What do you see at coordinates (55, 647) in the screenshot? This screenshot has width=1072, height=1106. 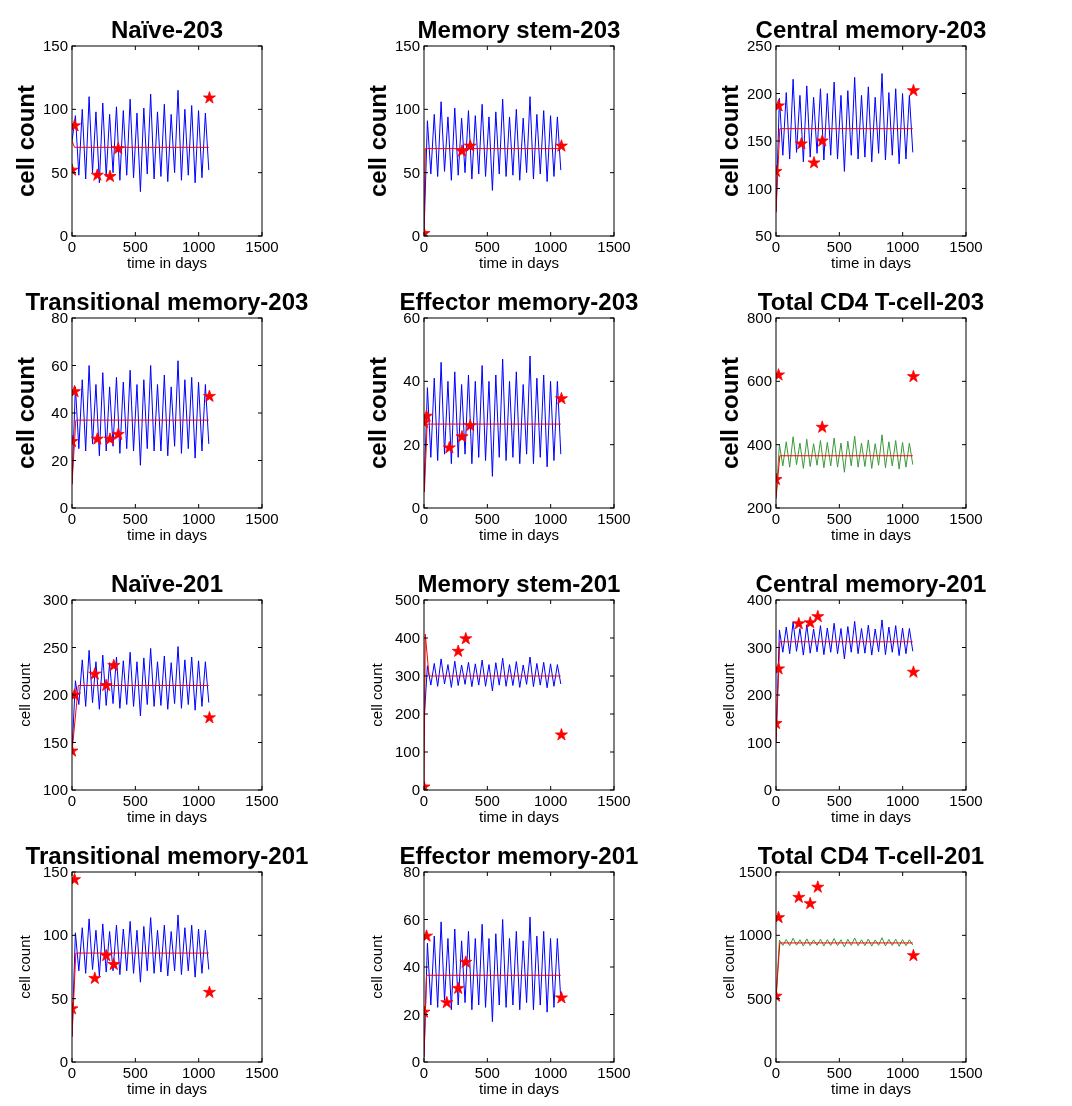 I see `y-tick-label: 250` at bounding box center [55, 647].